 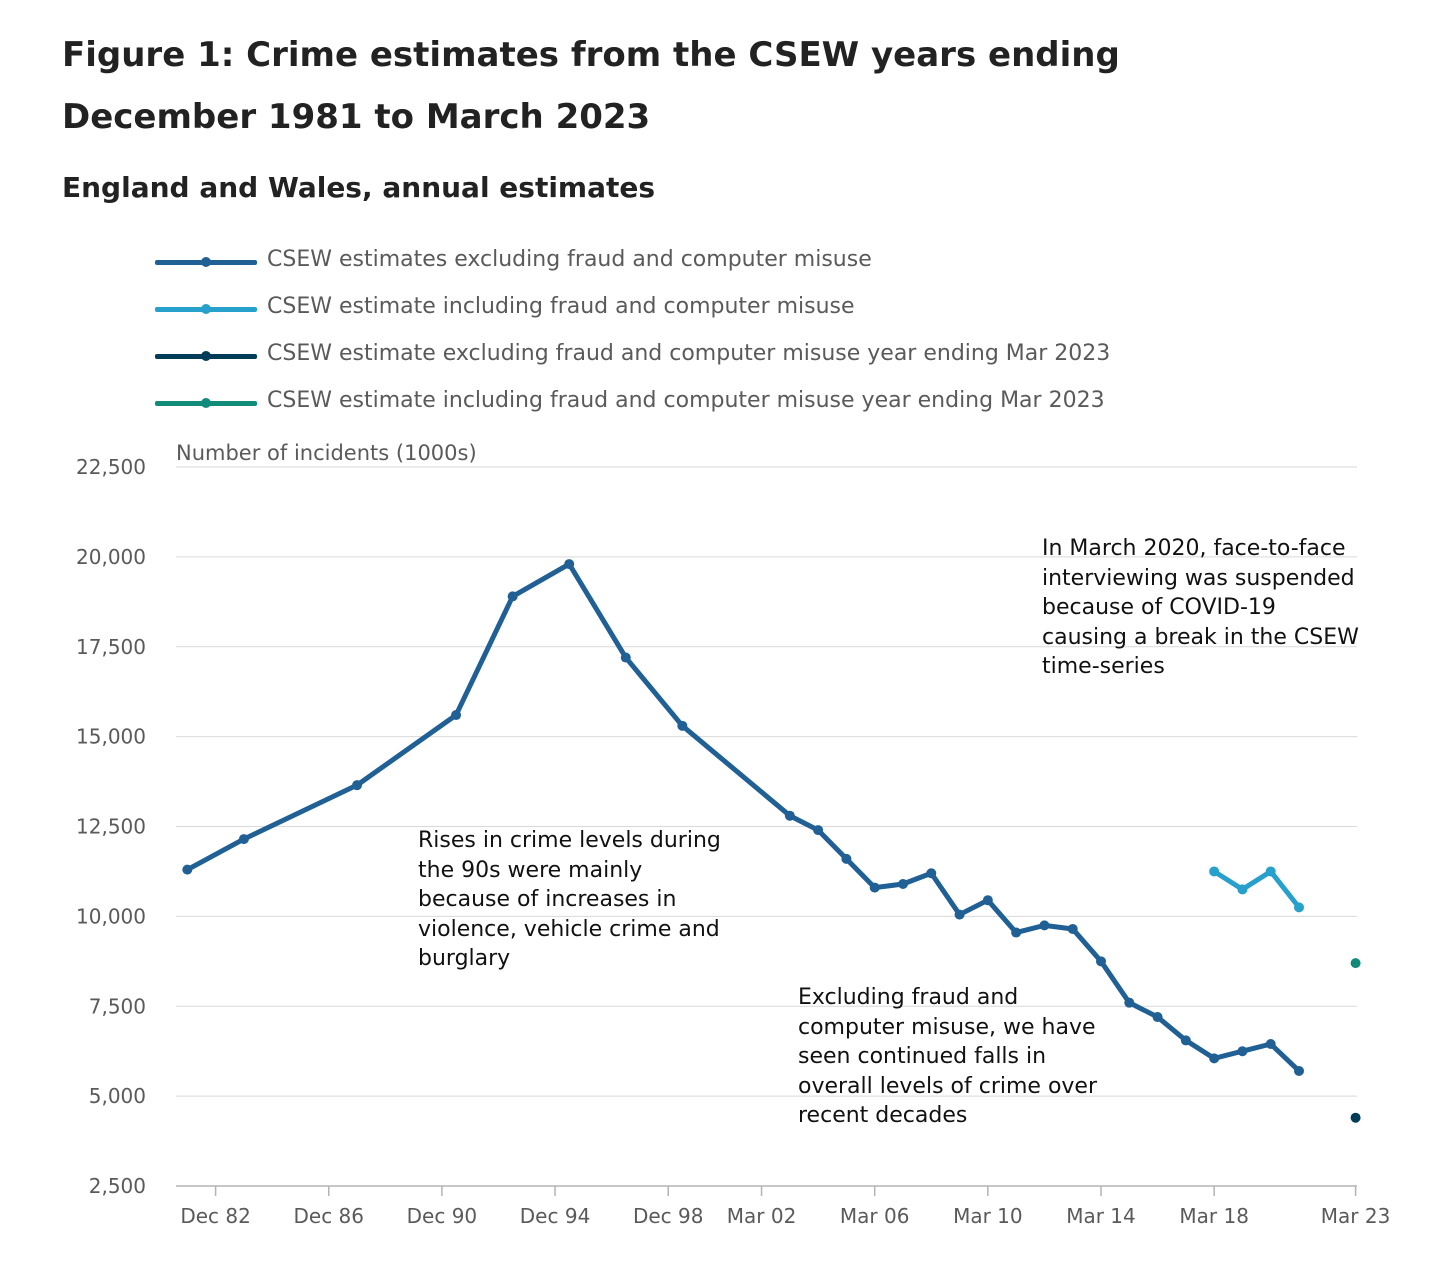 I want to click on x-tick-label: Mar 10, so click(x=988, y=1216).